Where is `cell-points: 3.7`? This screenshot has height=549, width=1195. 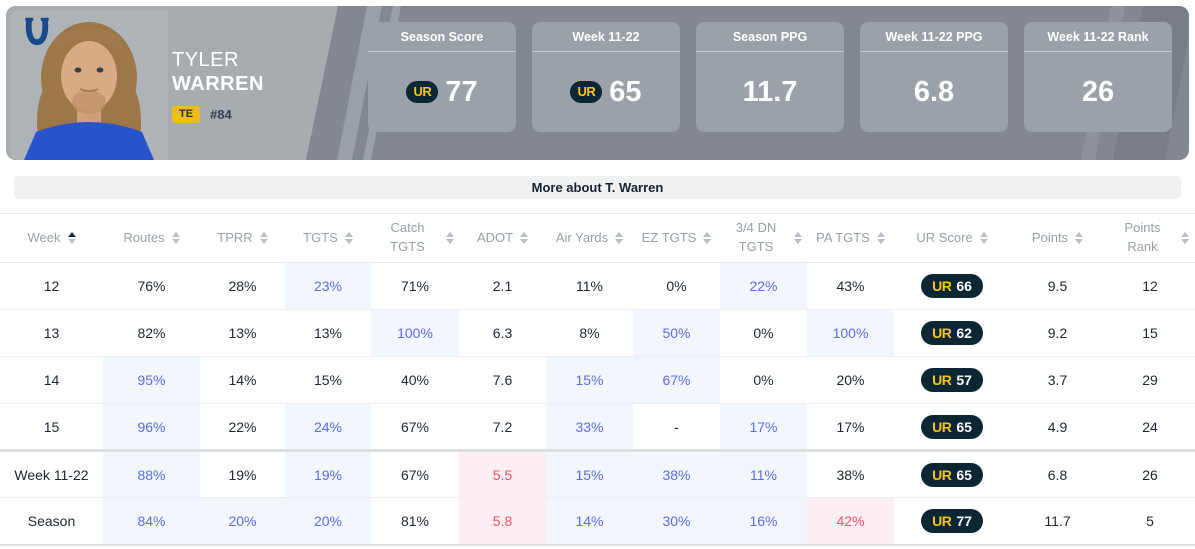 cell-points: 3.7 is located at coordinates (1057, 380).